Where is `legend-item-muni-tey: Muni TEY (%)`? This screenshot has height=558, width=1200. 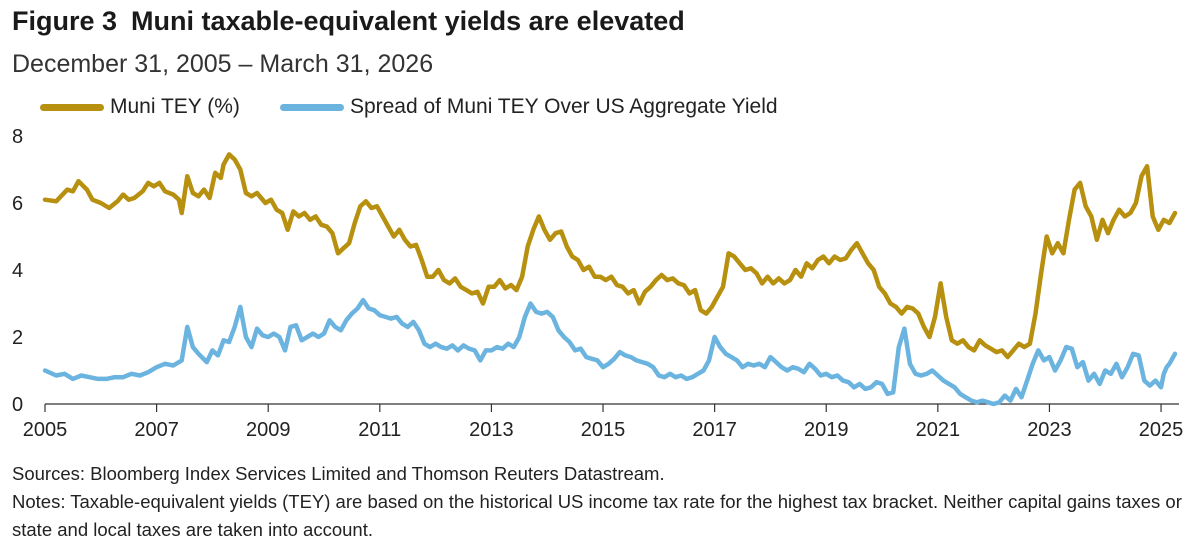
legend-item-muni-tey: Muni TEY (%) is located at coordinates (140, 107).